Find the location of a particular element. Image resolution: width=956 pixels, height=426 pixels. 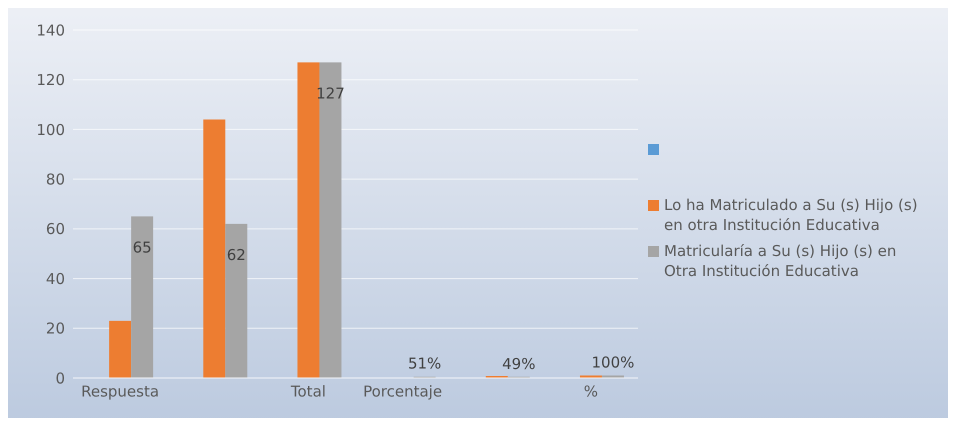

y-tick-label: 0 is located at coordinates (60, 378).